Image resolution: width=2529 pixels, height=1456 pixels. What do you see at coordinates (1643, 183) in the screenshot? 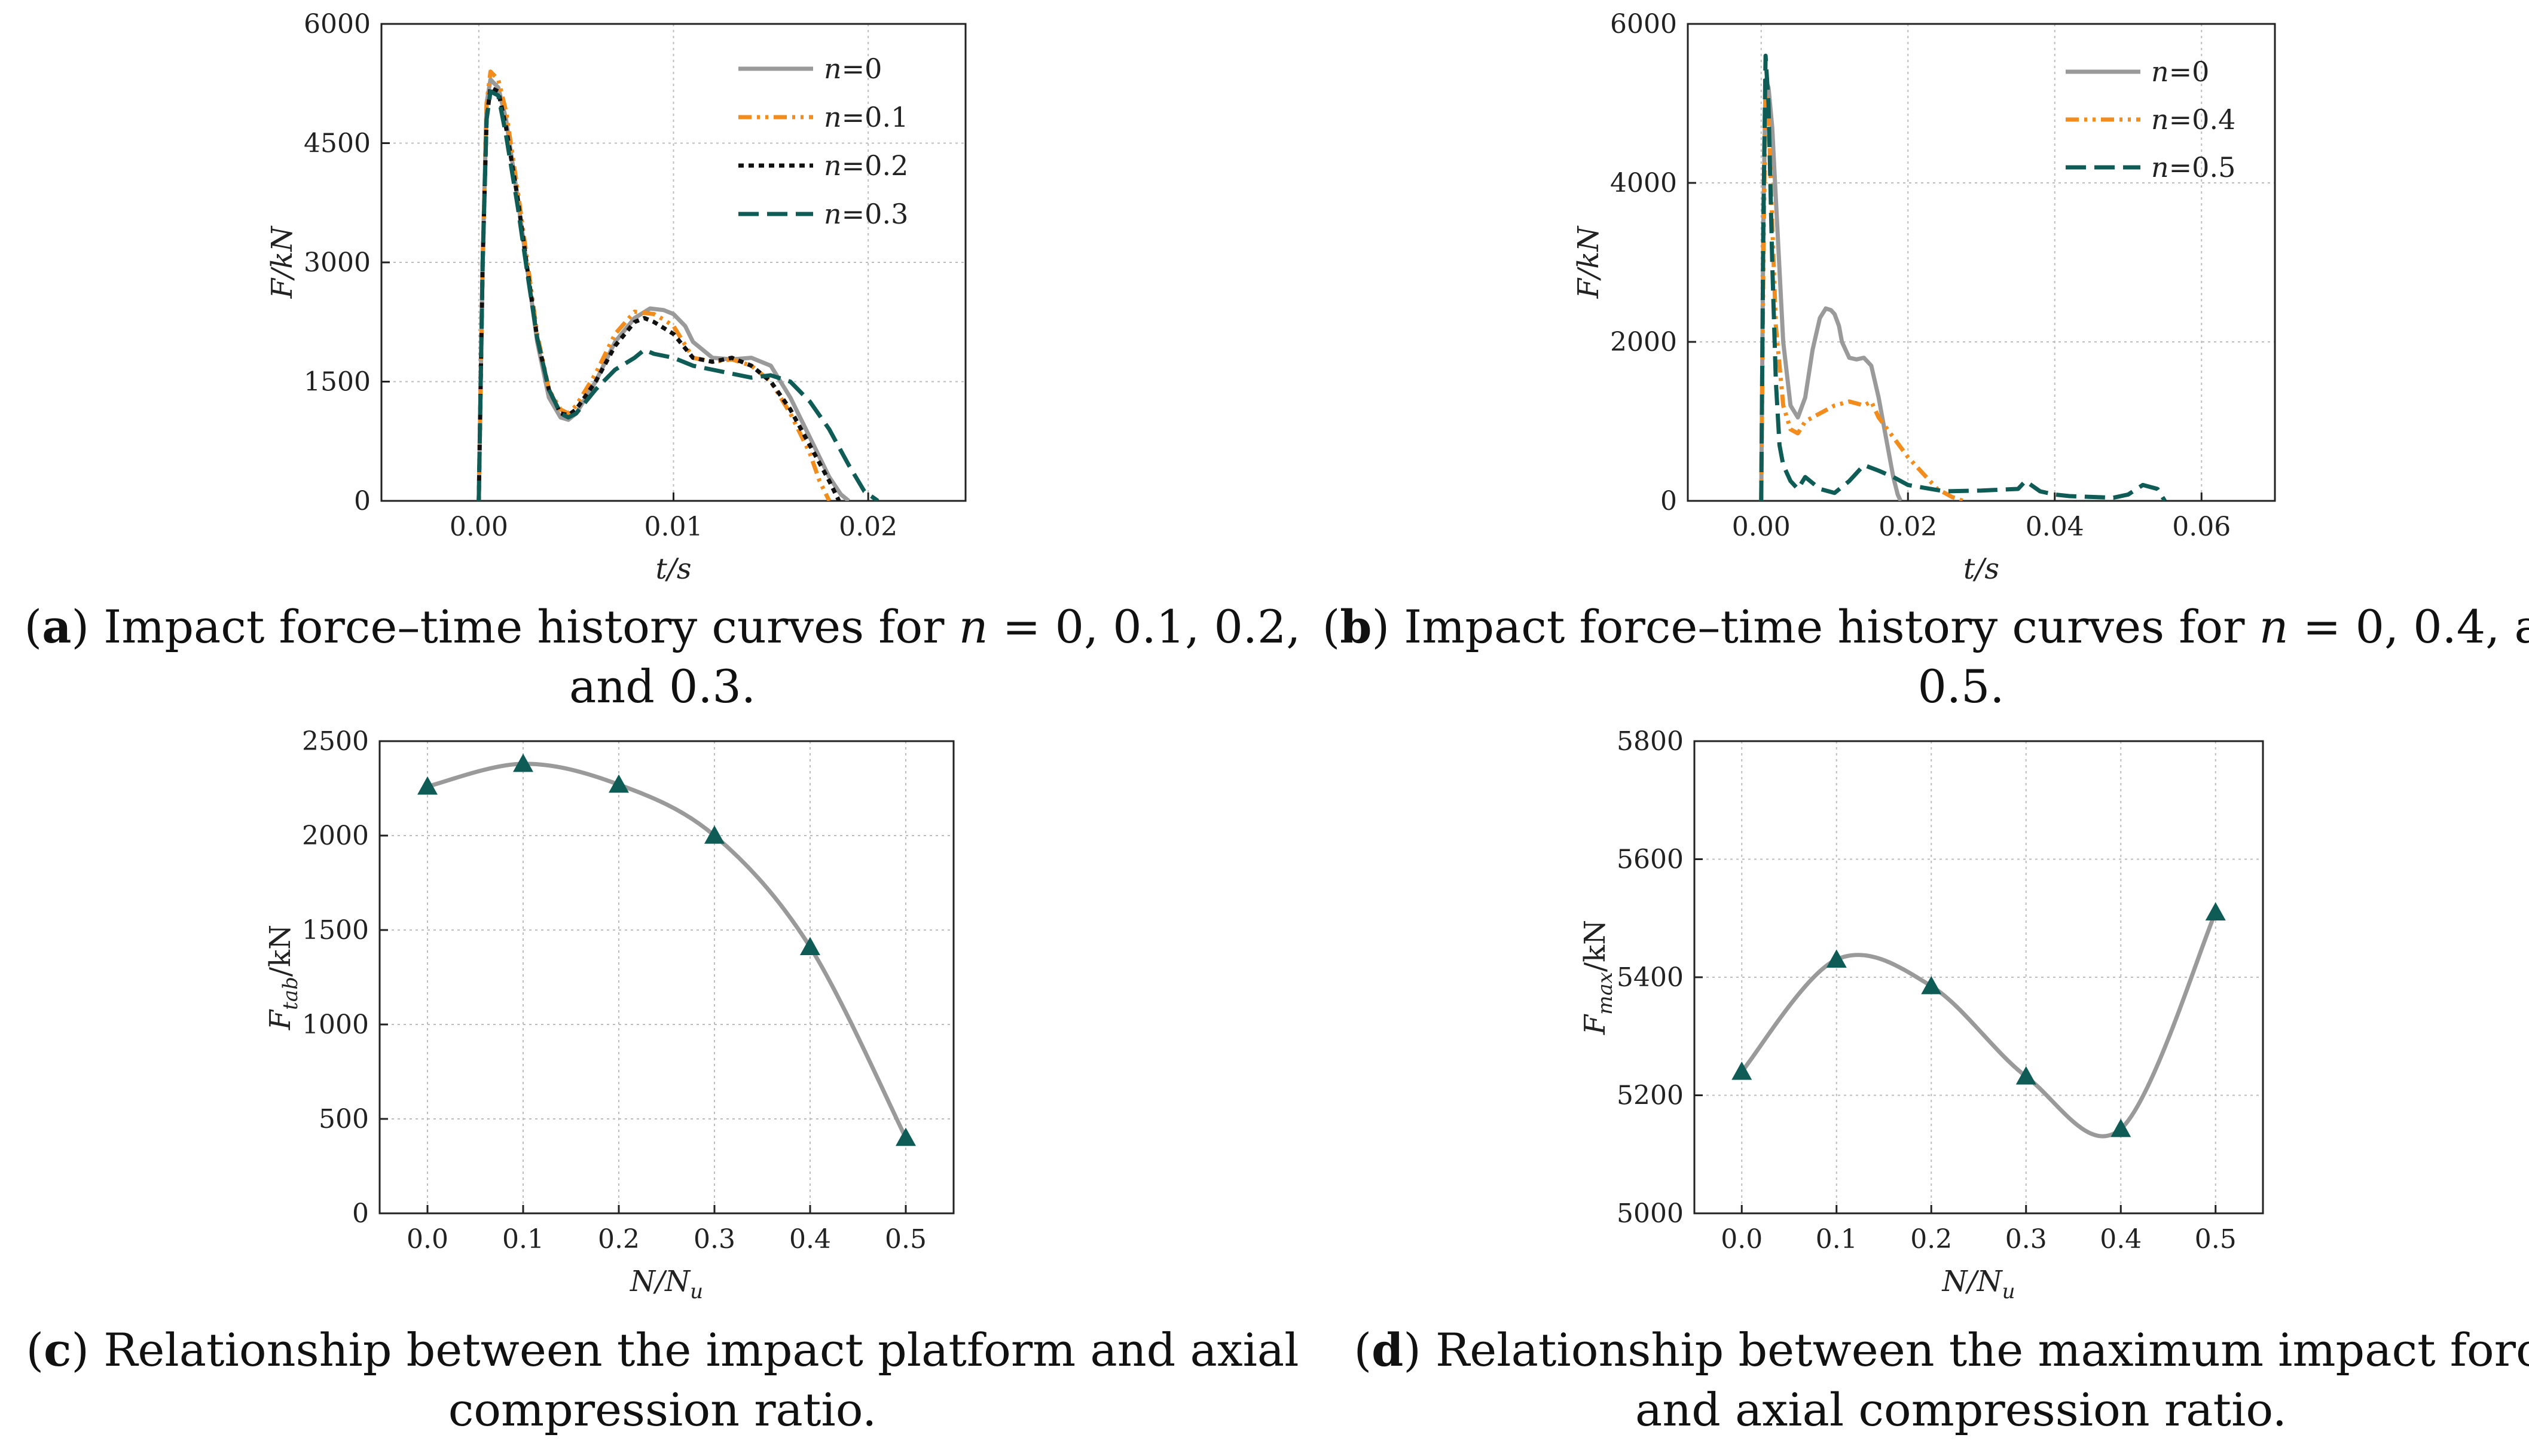
I see `y-tick-label: 4000` at bounding box center [1643, 183].